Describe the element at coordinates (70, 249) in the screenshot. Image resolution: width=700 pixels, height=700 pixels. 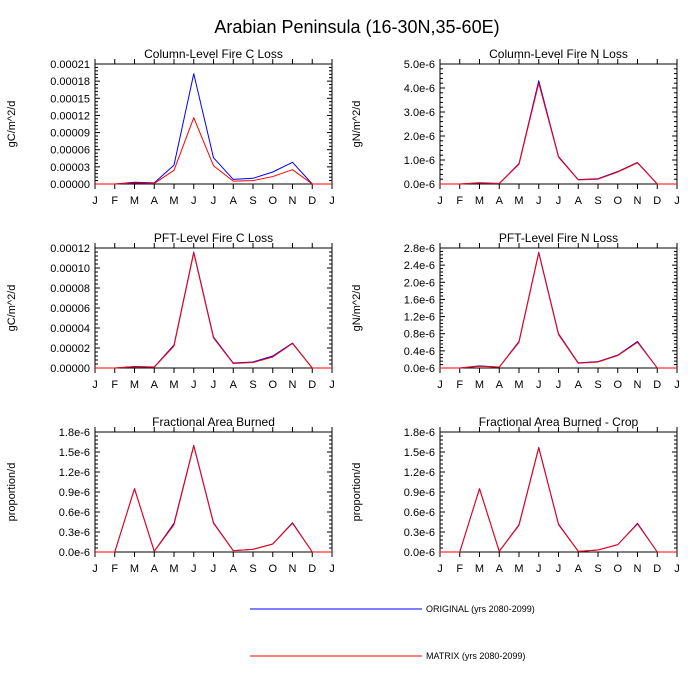
I see `y-tick-label: 0.00012` at that location.